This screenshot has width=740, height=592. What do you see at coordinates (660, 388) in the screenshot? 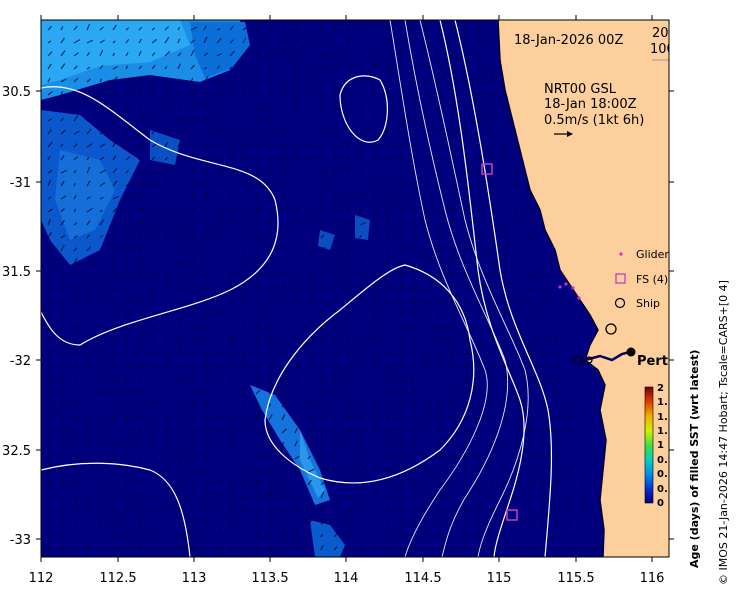
I see `colorbar-tick: 2` at bounding box center [660, 388].